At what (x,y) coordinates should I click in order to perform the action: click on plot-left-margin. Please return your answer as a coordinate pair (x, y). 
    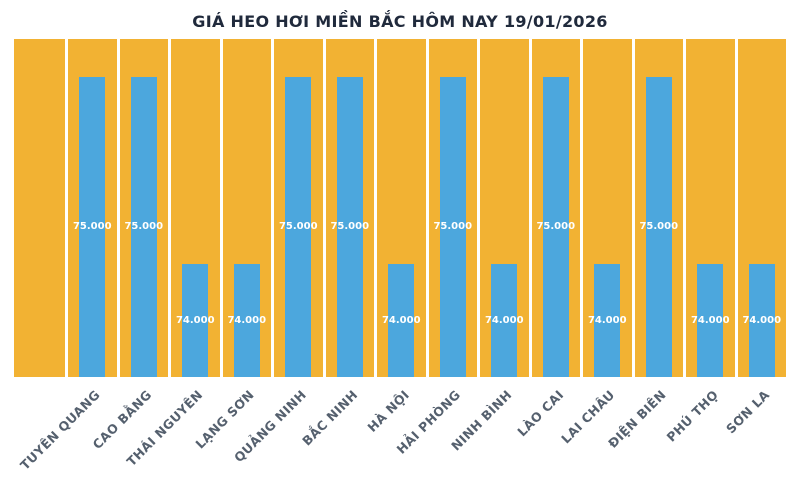
    Looking at the image, I should click on (39, 208).